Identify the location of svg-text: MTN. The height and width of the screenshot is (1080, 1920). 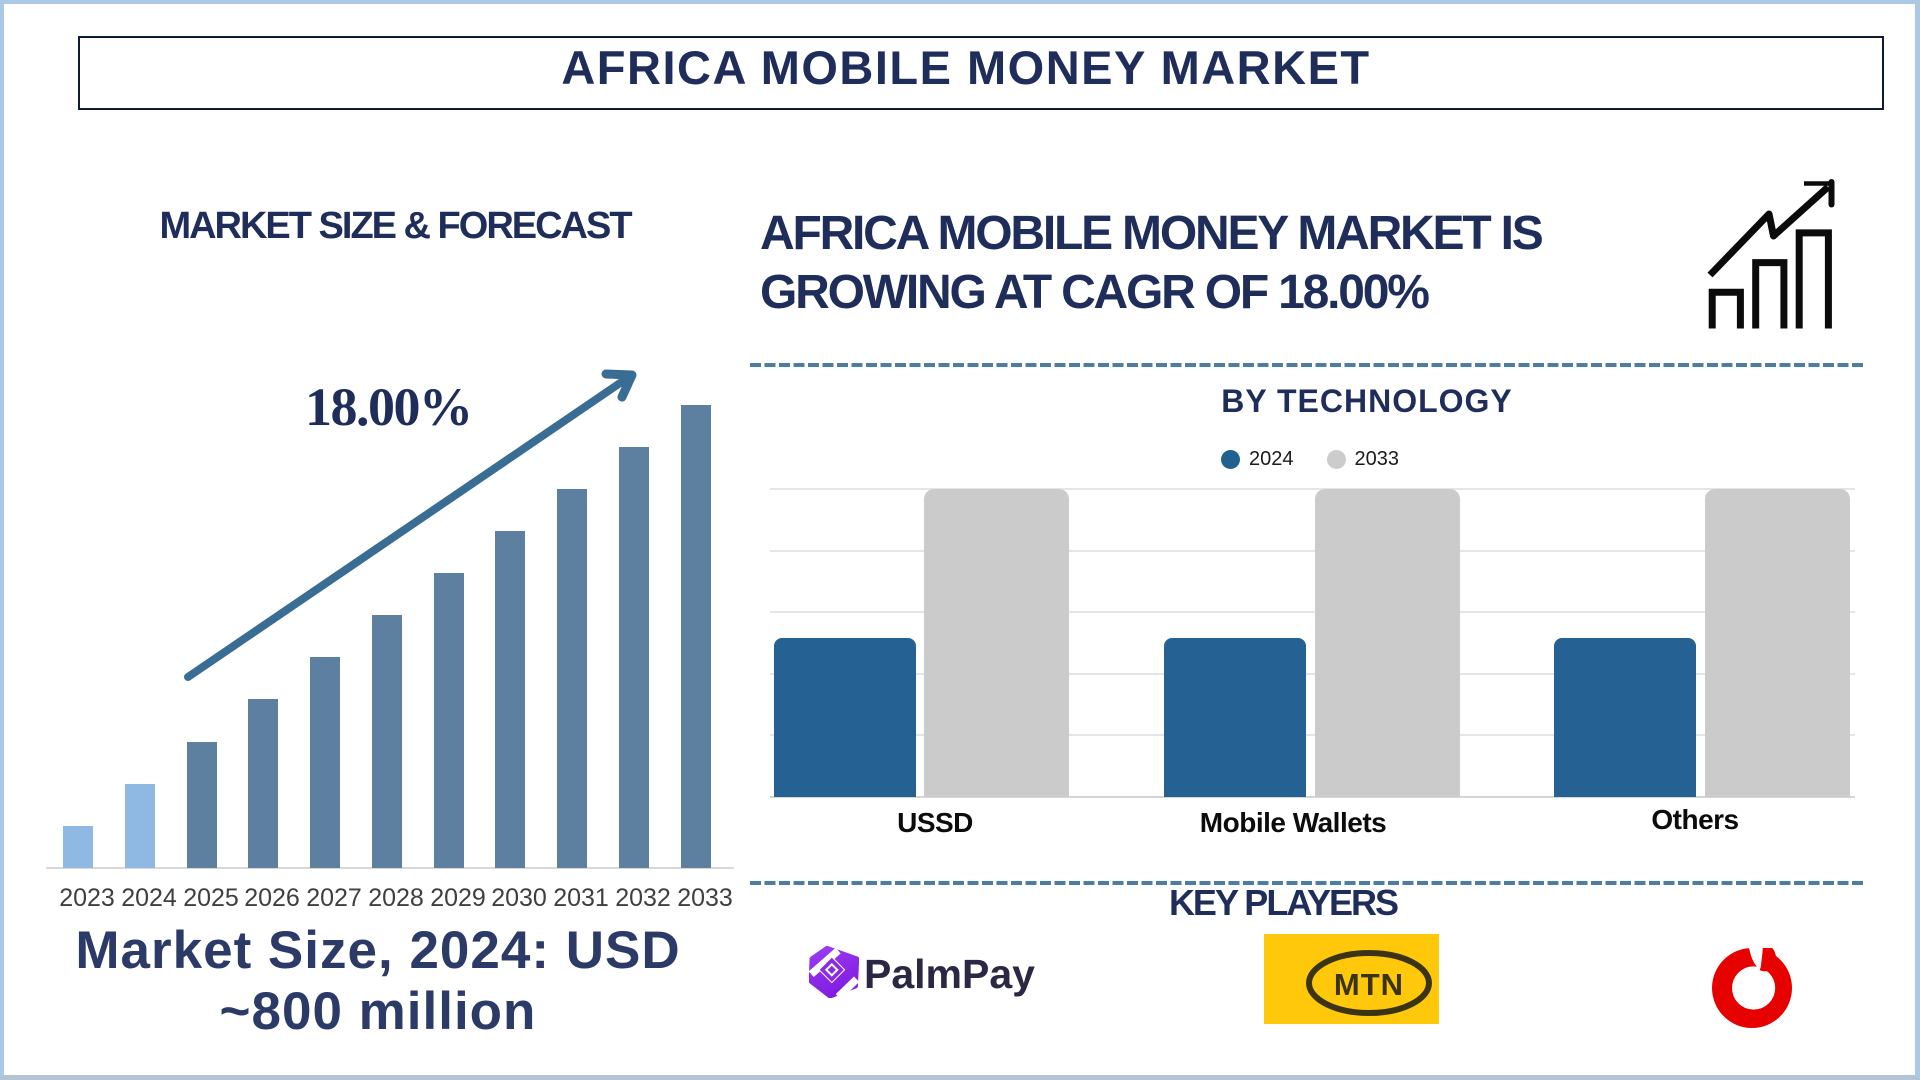
(1369, 984).